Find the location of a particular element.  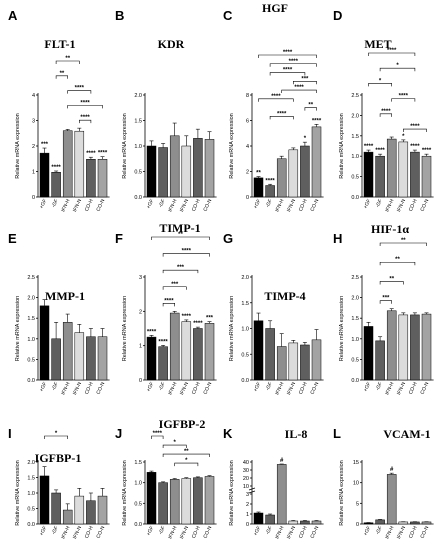

panel-label: E is located at coordinates (12, 238).